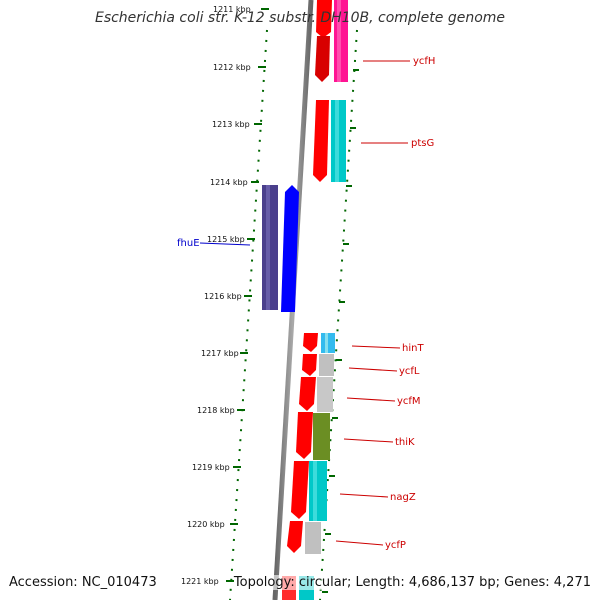  I want to click on kbp-label-1212: 1212 kbp, so click(232, 67).